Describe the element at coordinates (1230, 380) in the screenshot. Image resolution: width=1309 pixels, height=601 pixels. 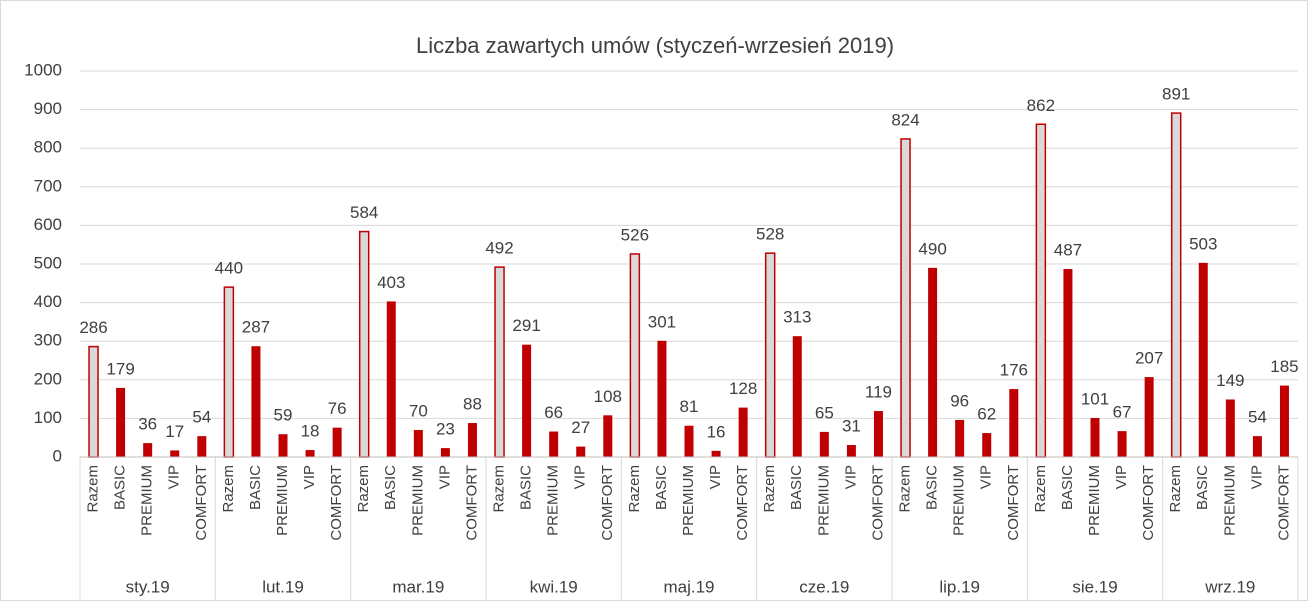
I see `data-label: 149` at that location.